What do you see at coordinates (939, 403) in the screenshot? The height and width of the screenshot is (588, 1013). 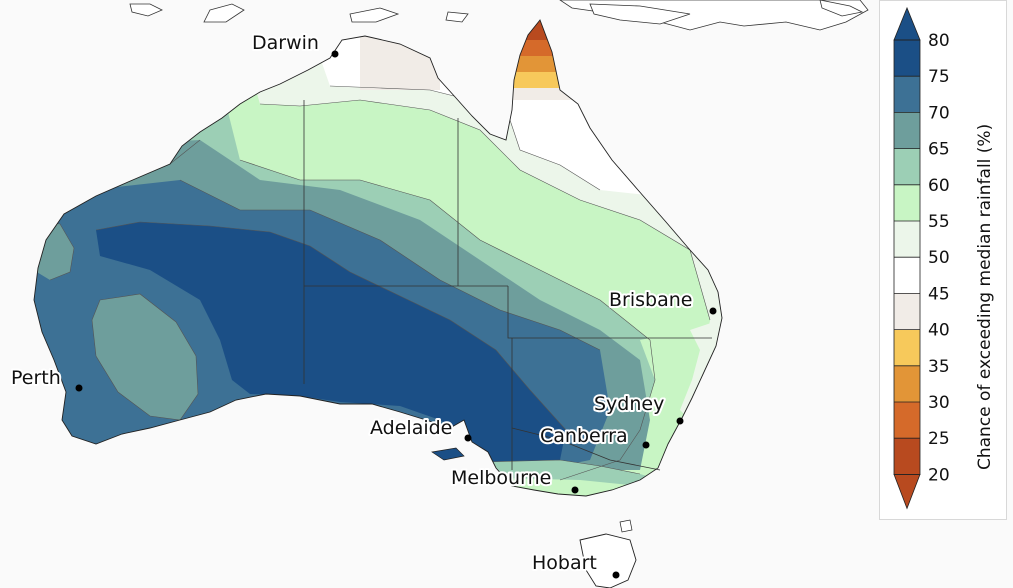 I see `colorbar-tick-label: 30` at bounding box center [939, 403].